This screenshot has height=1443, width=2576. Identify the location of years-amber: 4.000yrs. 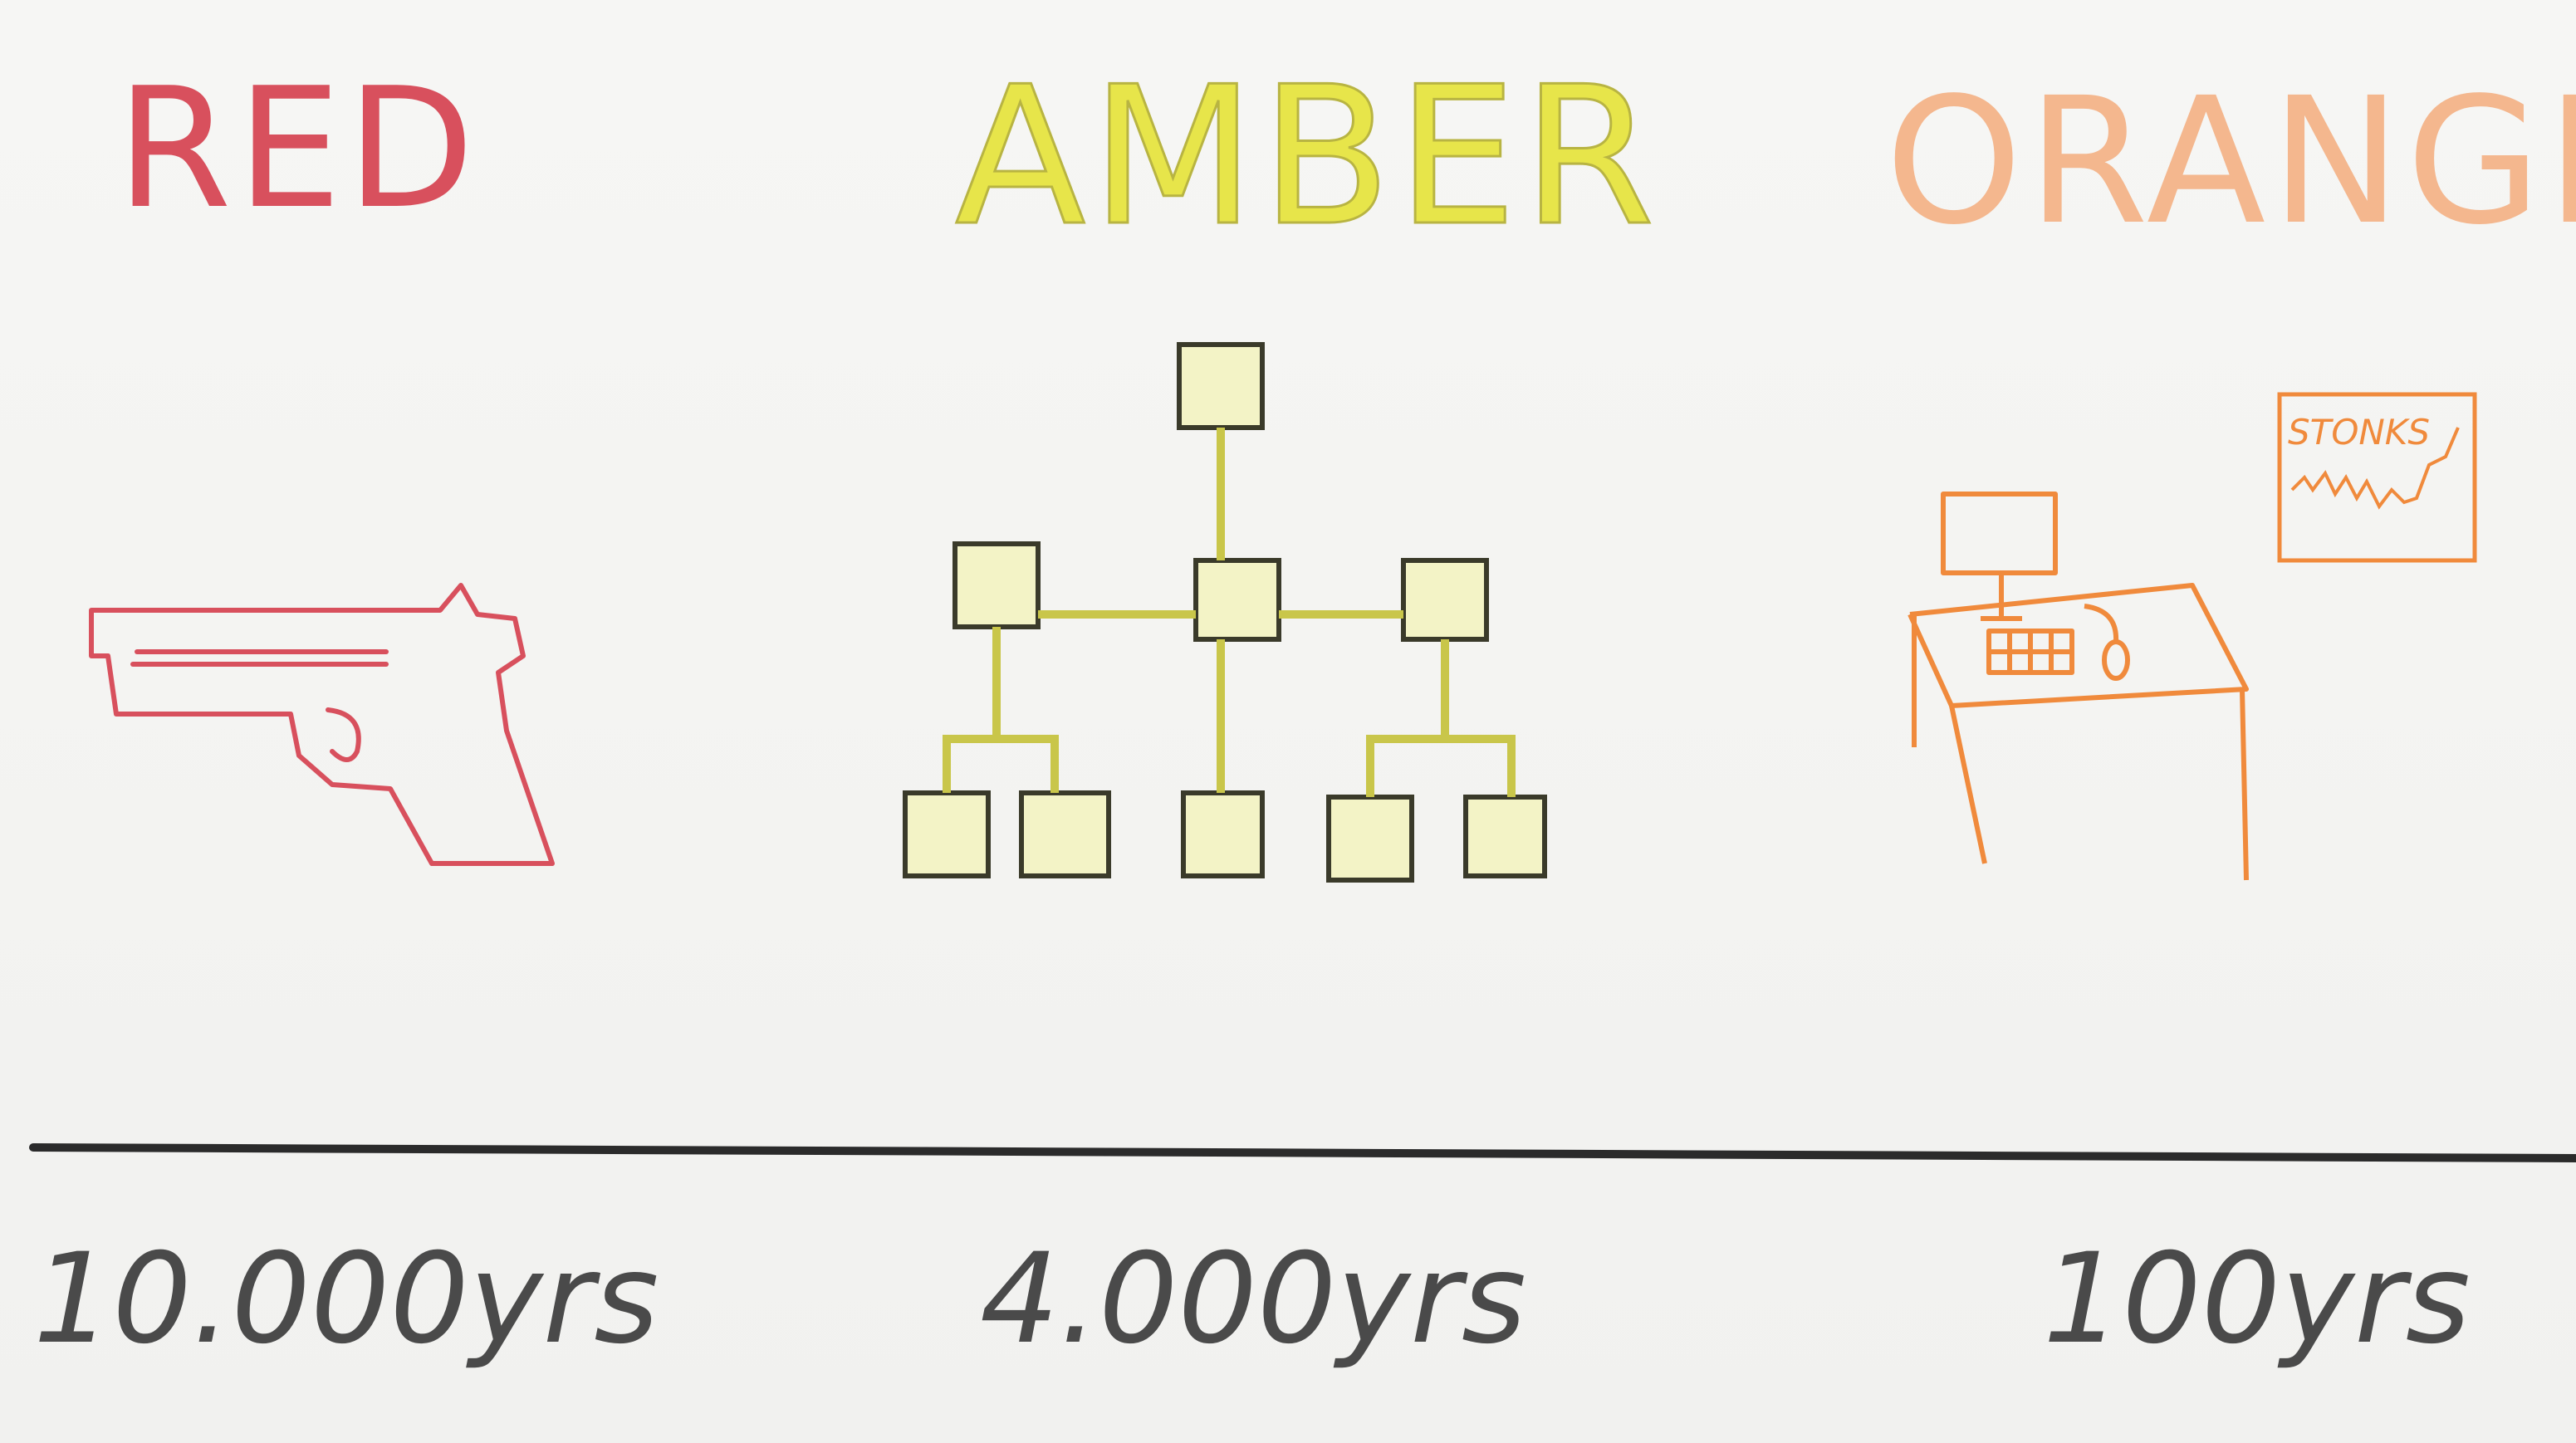
(1254, 1300).